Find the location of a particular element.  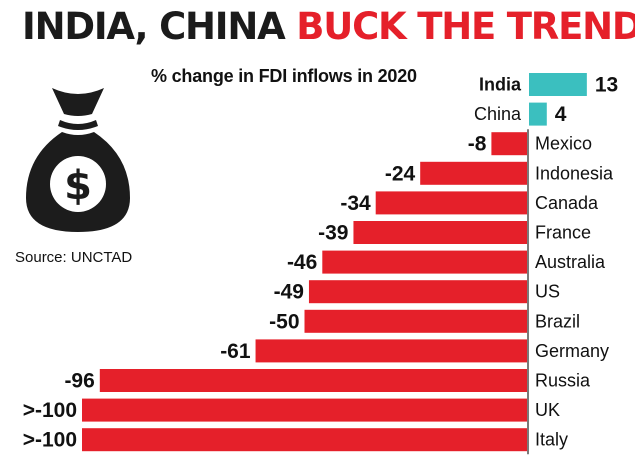

bar-germany is located at coordinates (391, 351).